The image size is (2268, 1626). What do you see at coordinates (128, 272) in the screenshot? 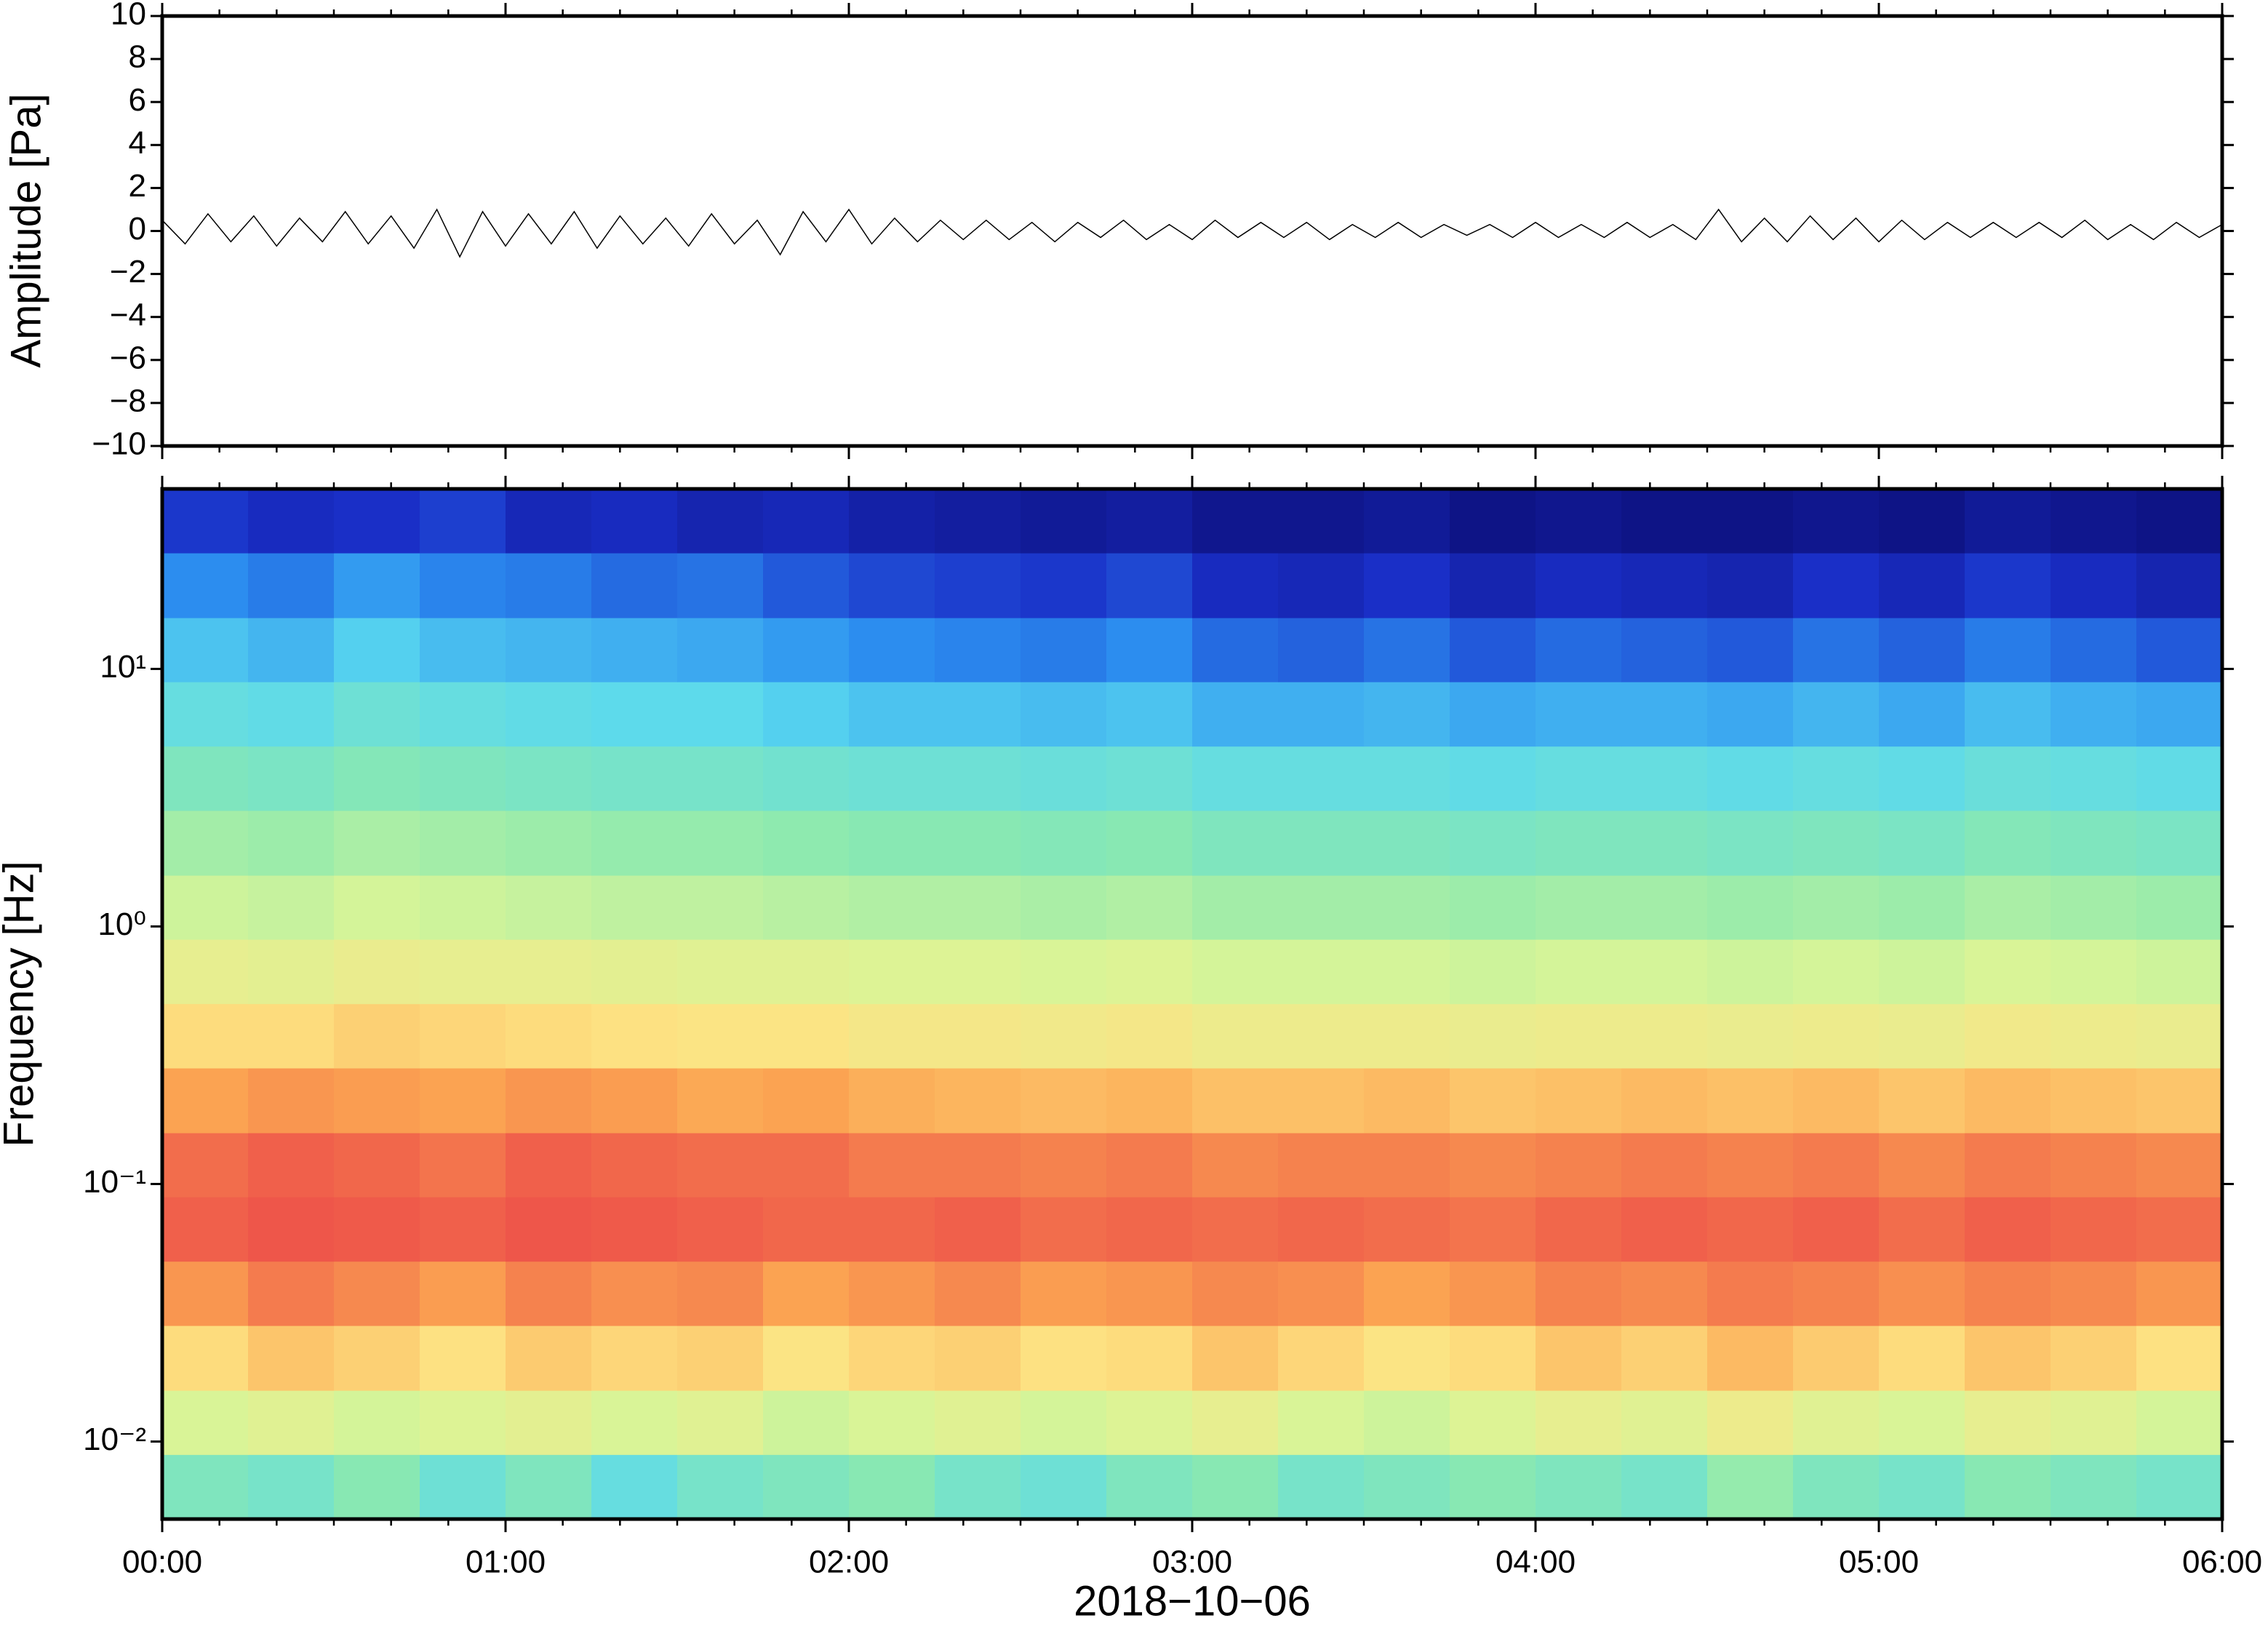
I see `y-tick-label: −2` at bounding box center [128, 272].